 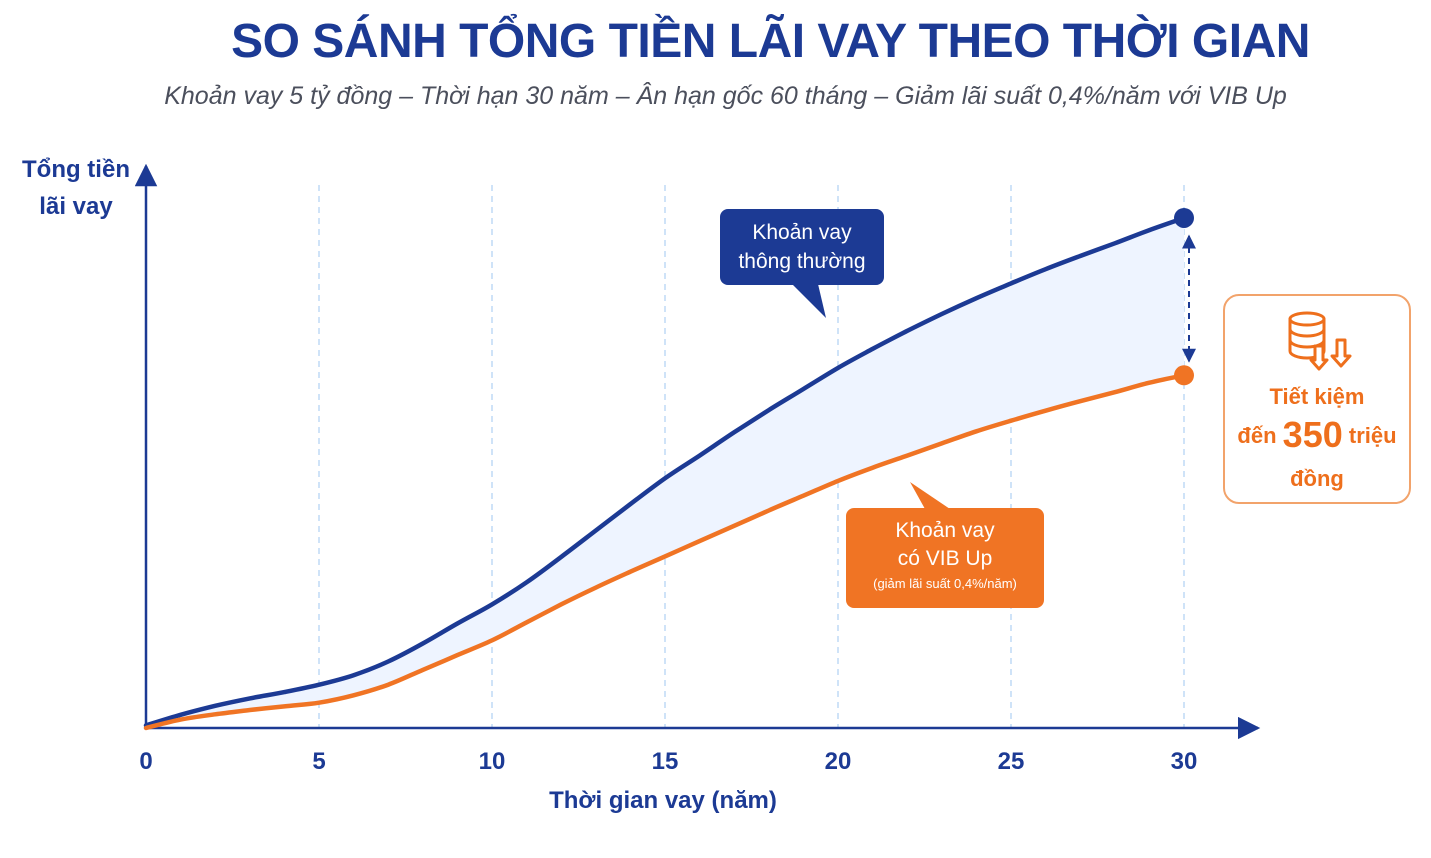 I want to click on savings-line3: đồng, so click(x=1317, y=478).